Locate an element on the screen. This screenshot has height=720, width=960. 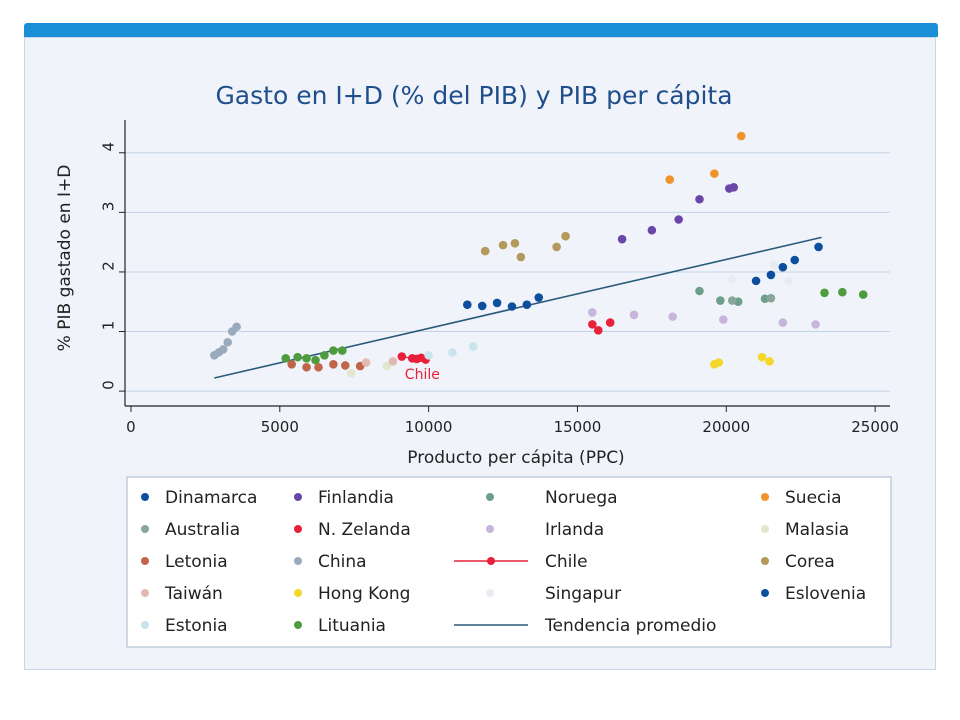
legend-label-malasia: Malasia is located at coordinates (817, 530).